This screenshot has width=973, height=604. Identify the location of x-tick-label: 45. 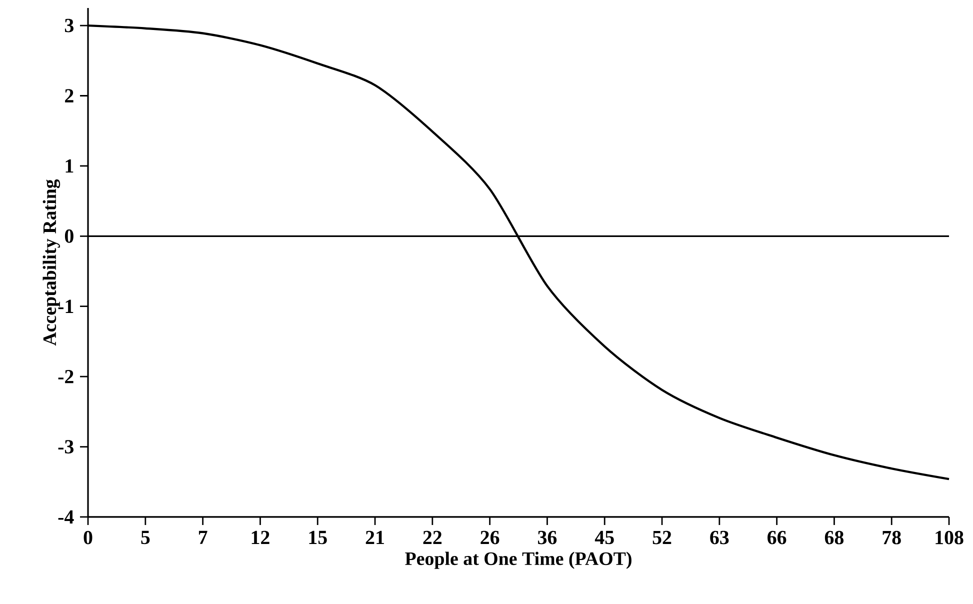
(604, 537).